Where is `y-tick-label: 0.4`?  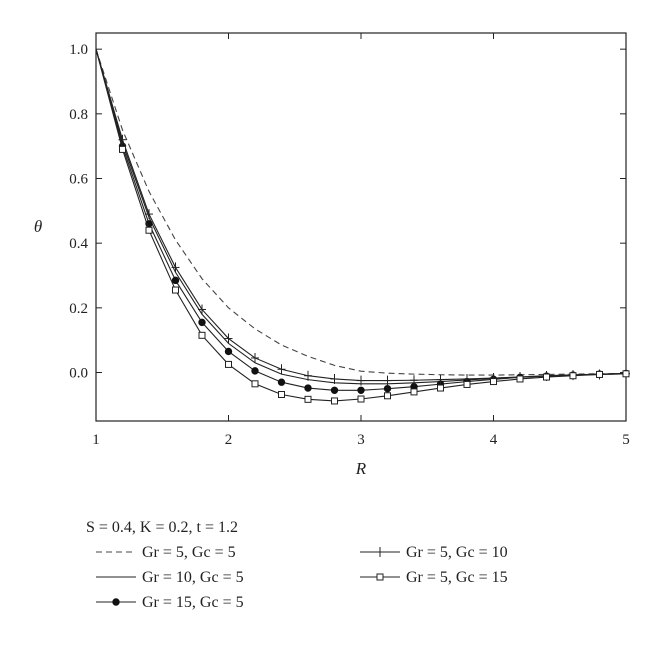
y-tick-label: 0.4 is located at coordinates (78, 244).